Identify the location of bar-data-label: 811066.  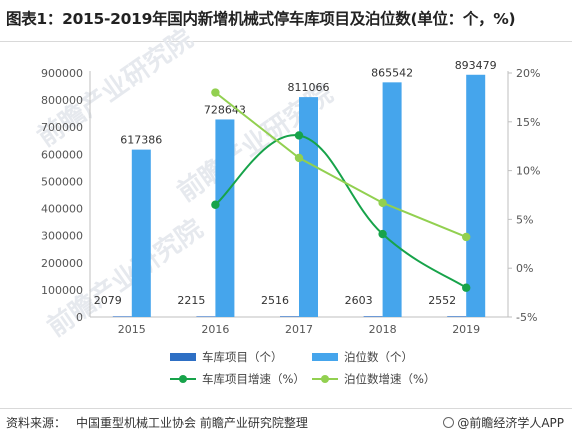
(309, 87).